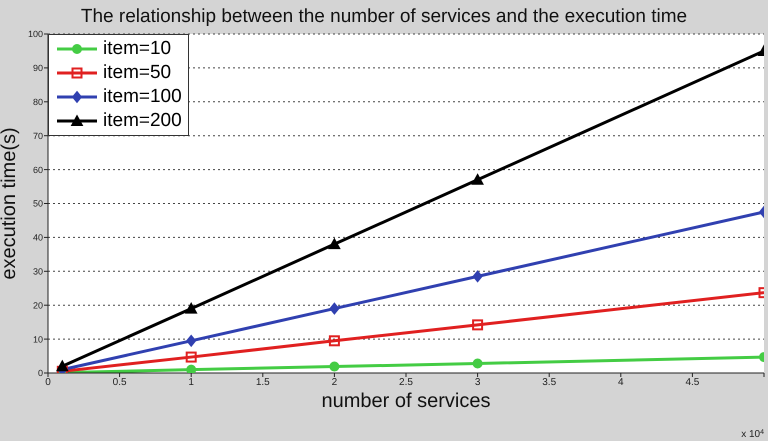  Describe the element at coordinates (37, 203) in the screenshot. I see `y-tick-label: 50` at that location.